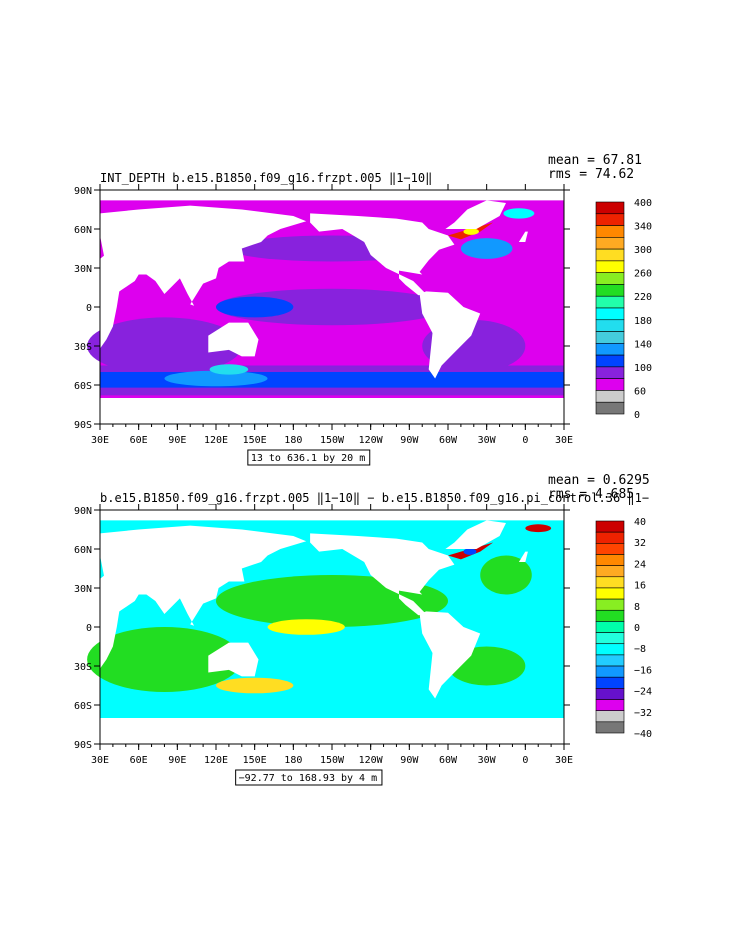 This screenshot has width=733, height=945. Describe the element at coordinates (640, 586) in the screenshot. I see `colorbar-label: 16` at that location.